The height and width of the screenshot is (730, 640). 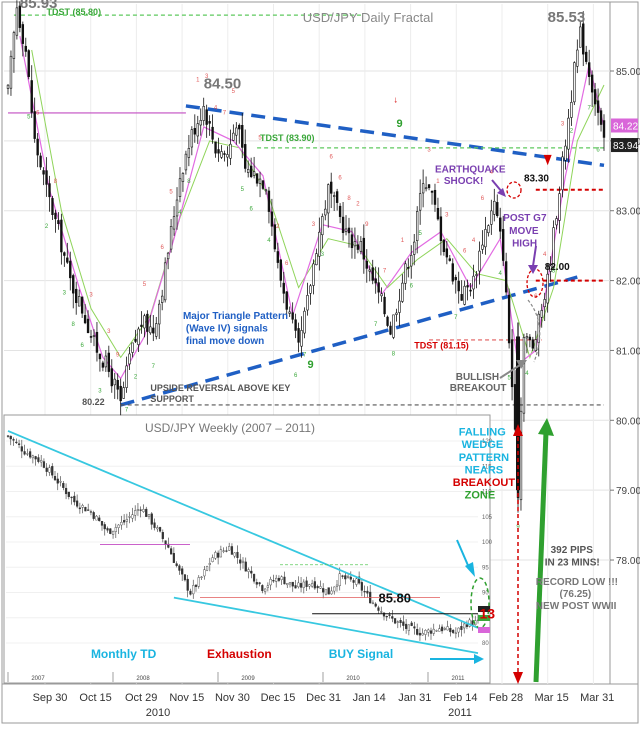 I want to click on td-count-number: 5, so click(x=29, y=118).